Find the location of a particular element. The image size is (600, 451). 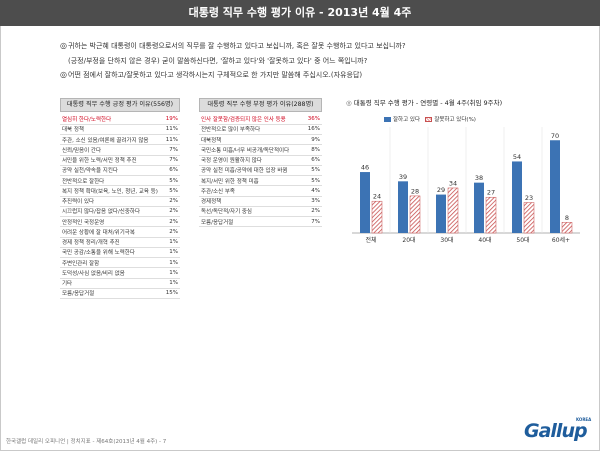

table-row: 주관/소신 부족 4% is located at coordinates (260, 191).